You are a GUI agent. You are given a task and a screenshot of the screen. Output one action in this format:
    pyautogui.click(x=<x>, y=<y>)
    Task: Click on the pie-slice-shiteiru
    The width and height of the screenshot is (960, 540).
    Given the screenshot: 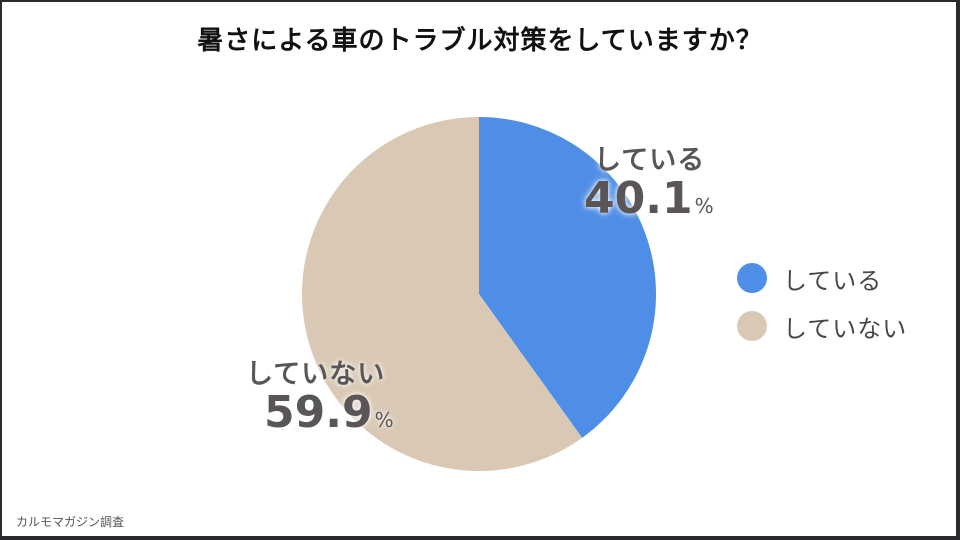 What is the action you would take?
    pyautogui.click(x=568, y=277)
    